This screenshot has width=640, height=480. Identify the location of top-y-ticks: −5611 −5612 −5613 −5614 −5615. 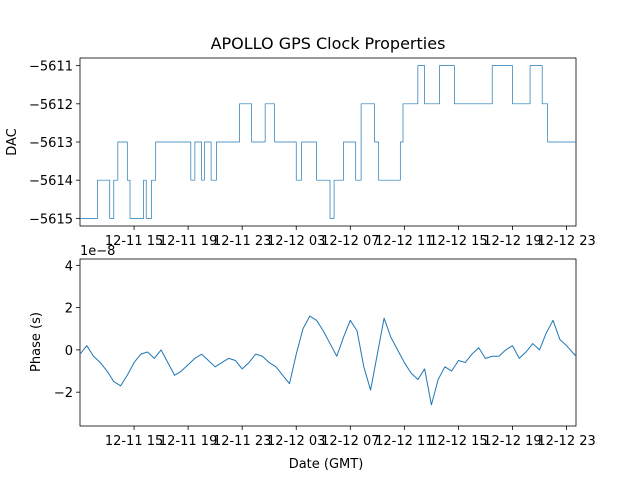
(54, 143).